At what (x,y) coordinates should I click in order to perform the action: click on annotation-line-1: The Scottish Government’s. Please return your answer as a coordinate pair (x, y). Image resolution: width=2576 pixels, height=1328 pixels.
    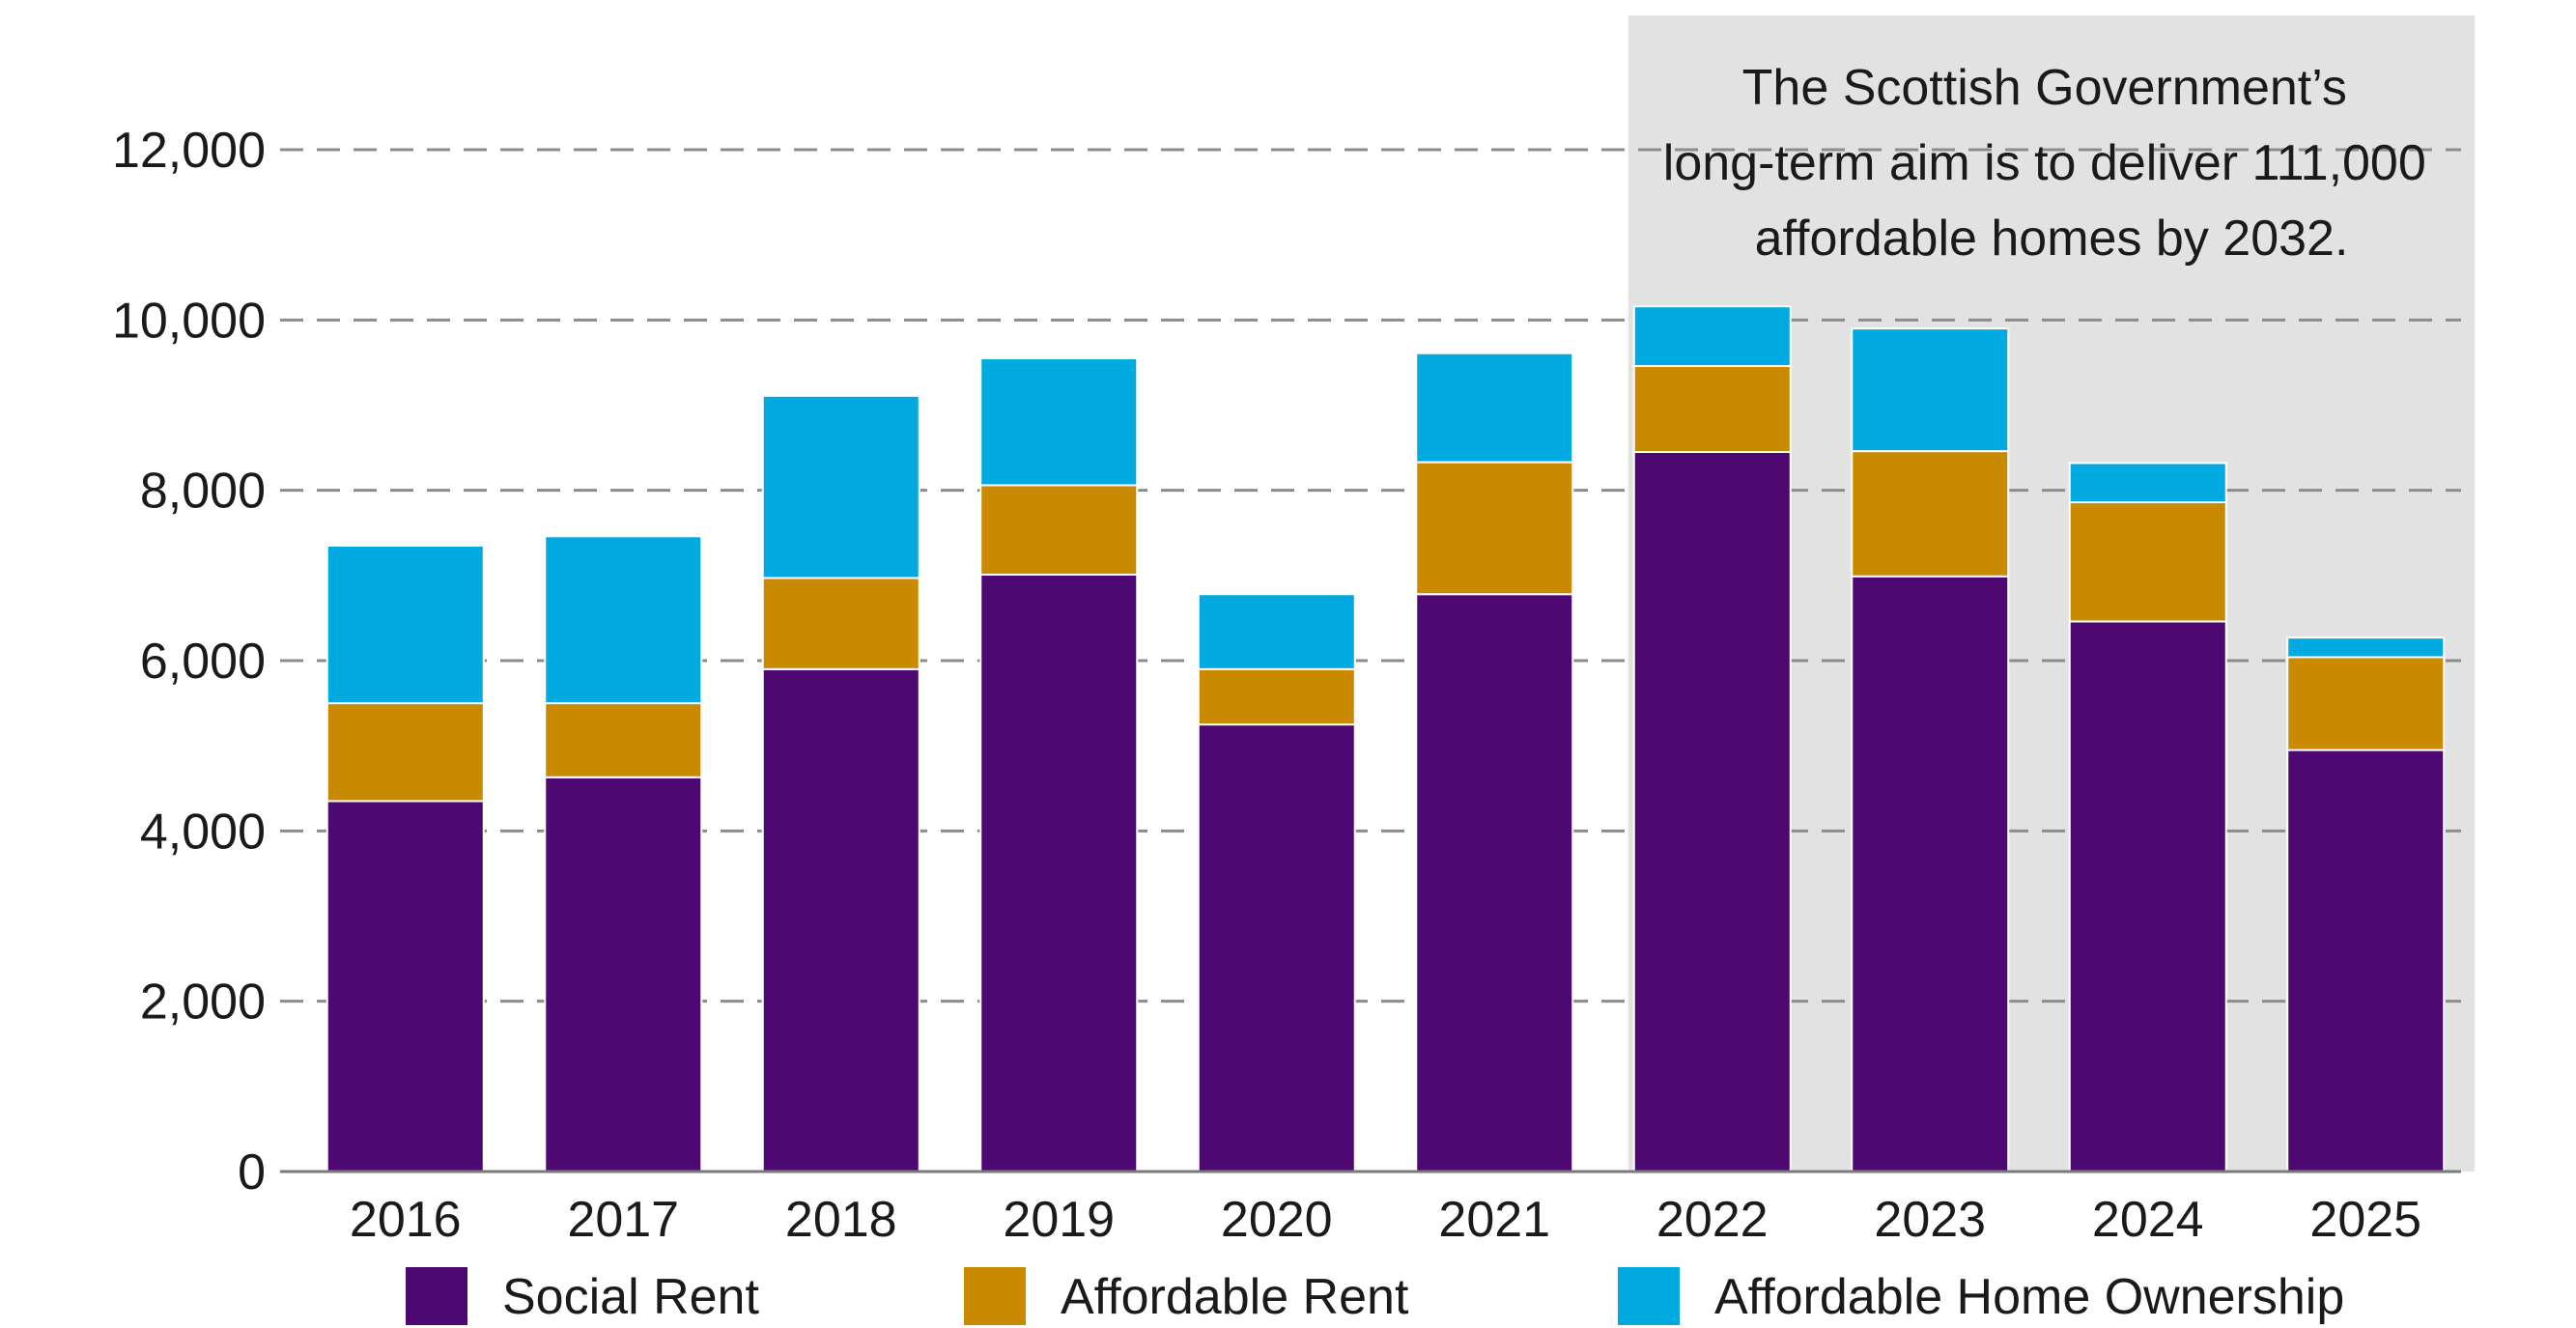
    Looking at the image, I should click on (2044, 88).